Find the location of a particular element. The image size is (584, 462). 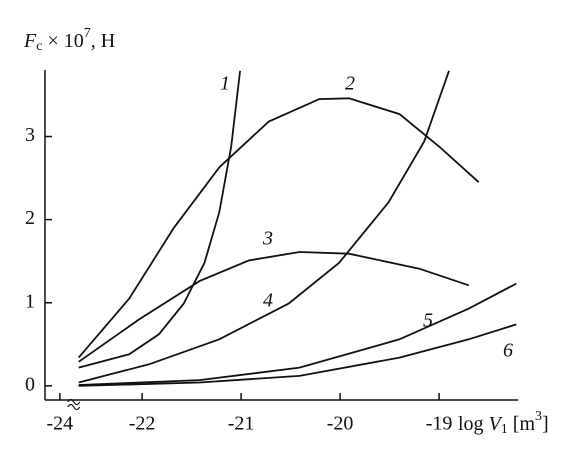

x-tick-label: -24 is located at coordinates (60, 424).